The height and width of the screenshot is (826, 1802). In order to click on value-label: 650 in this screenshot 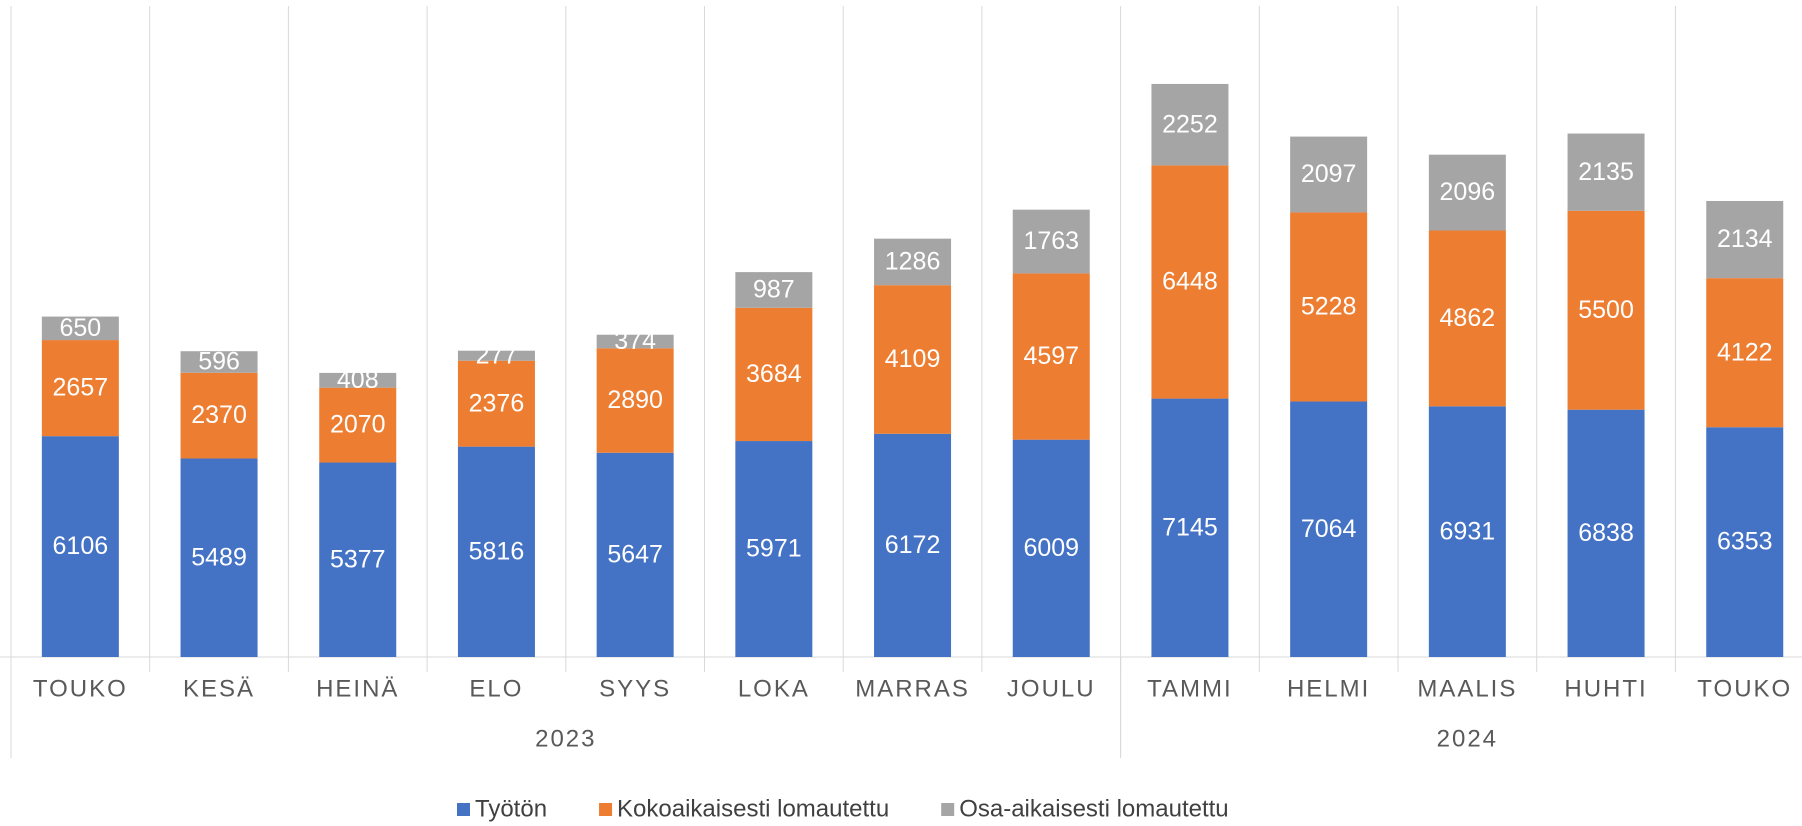, I will do `click(80, 328)`.